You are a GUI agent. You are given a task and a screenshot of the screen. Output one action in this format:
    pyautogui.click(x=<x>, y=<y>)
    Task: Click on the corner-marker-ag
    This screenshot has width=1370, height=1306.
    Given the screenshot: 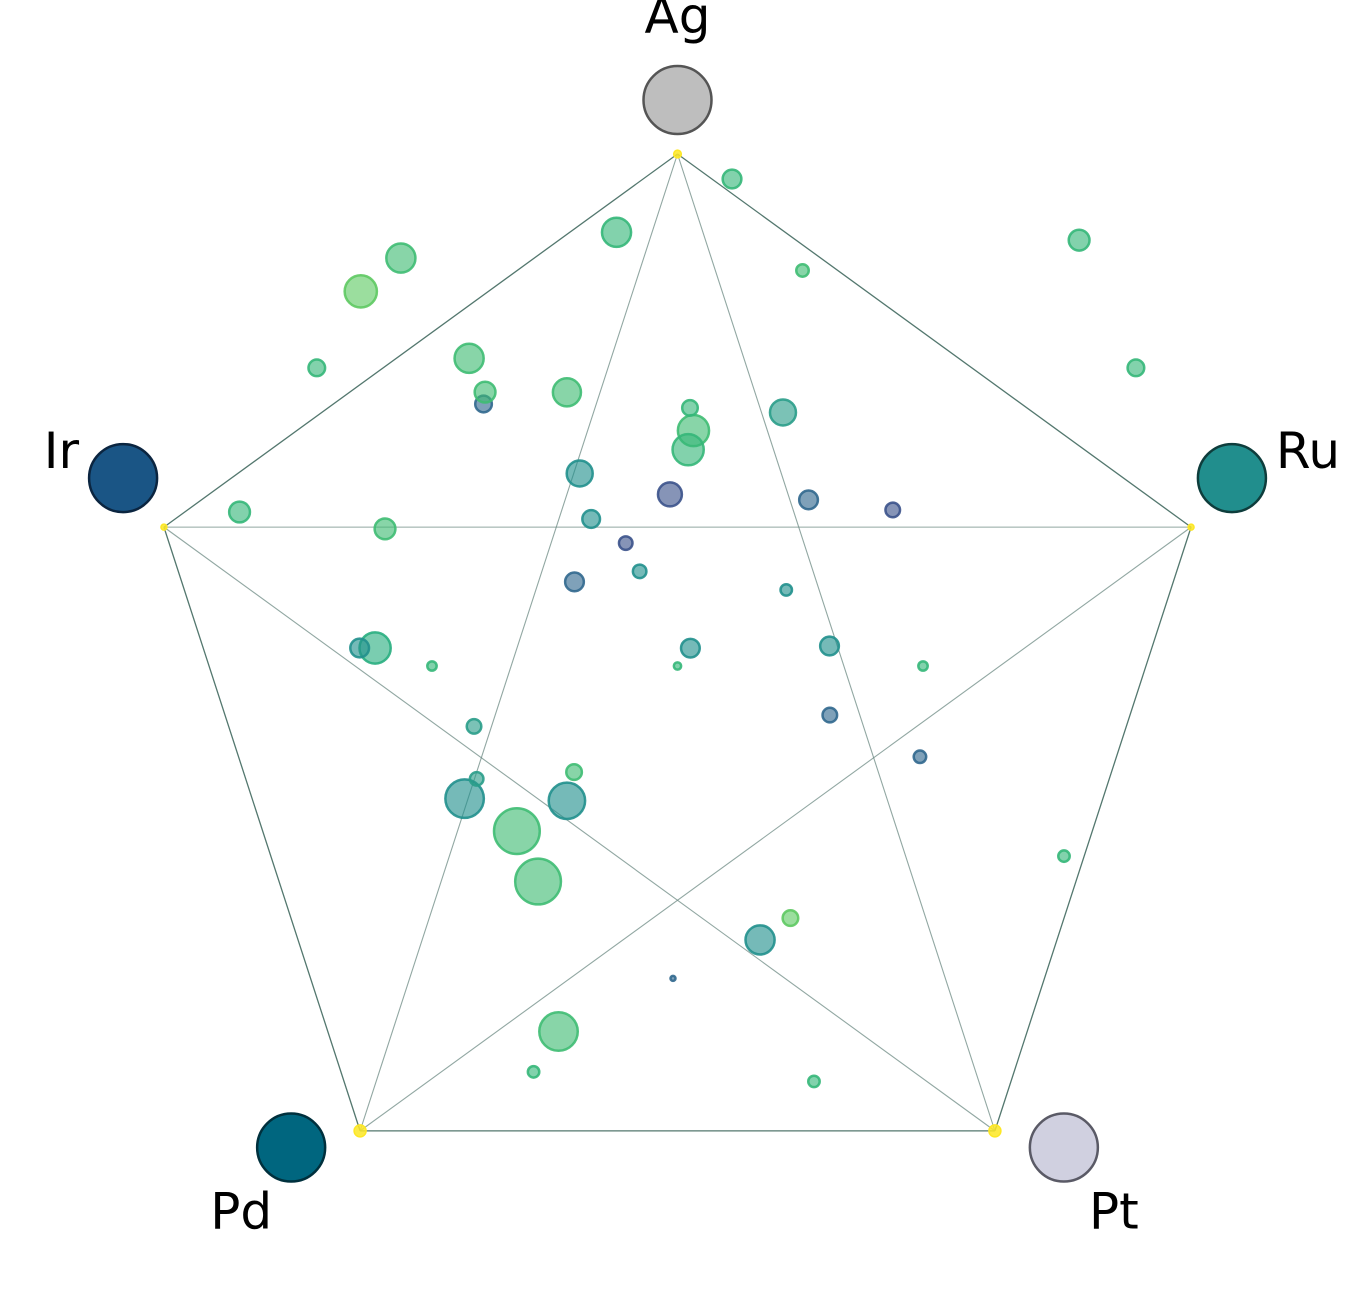 What is the action you would take?
    pyautogui.click(x=677, y=154)
    